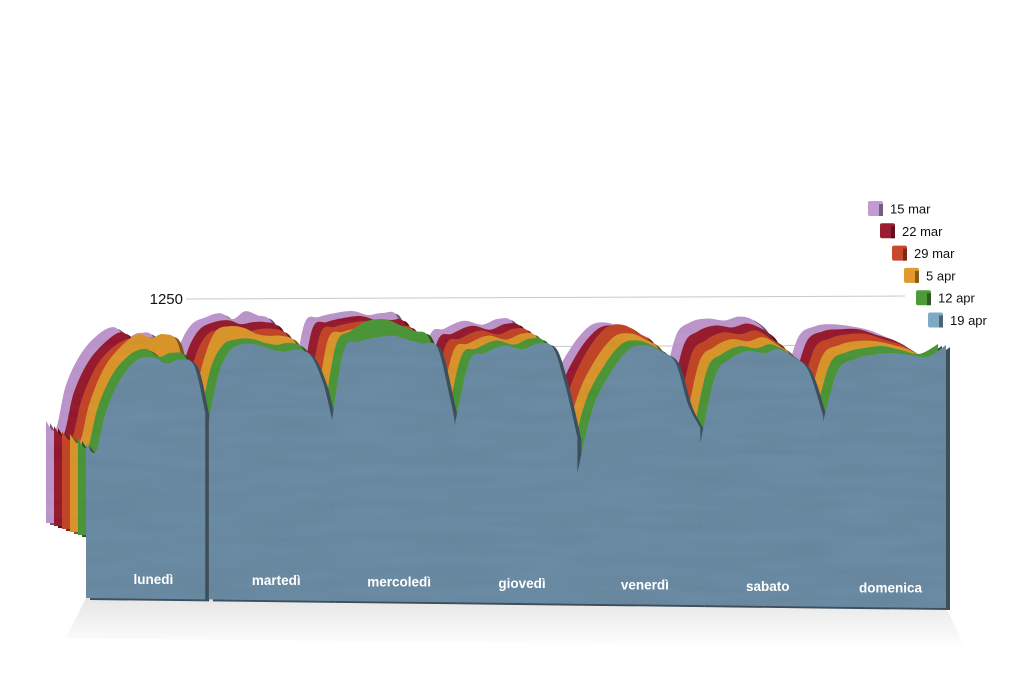 This screenshot has width=1024, height=682. I want to click on x-tick-label: mercoledì, so click(399, 582).